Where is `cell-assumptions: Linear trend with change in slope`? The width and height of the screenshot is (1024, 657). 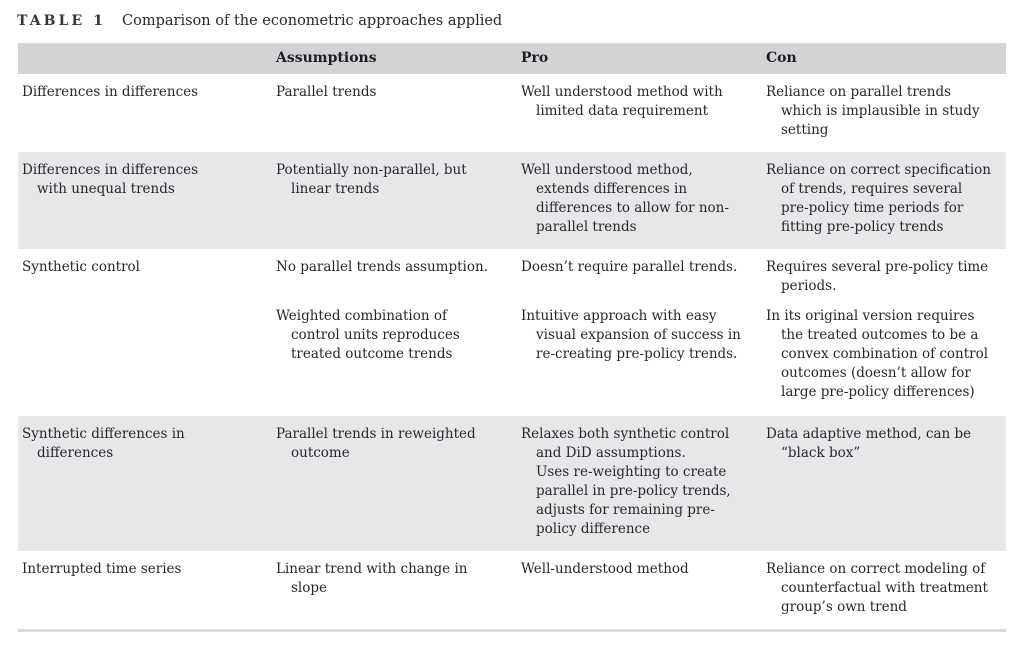
cell-assumptions: Linear trend with change in slope is located at coordinates (372, 578).